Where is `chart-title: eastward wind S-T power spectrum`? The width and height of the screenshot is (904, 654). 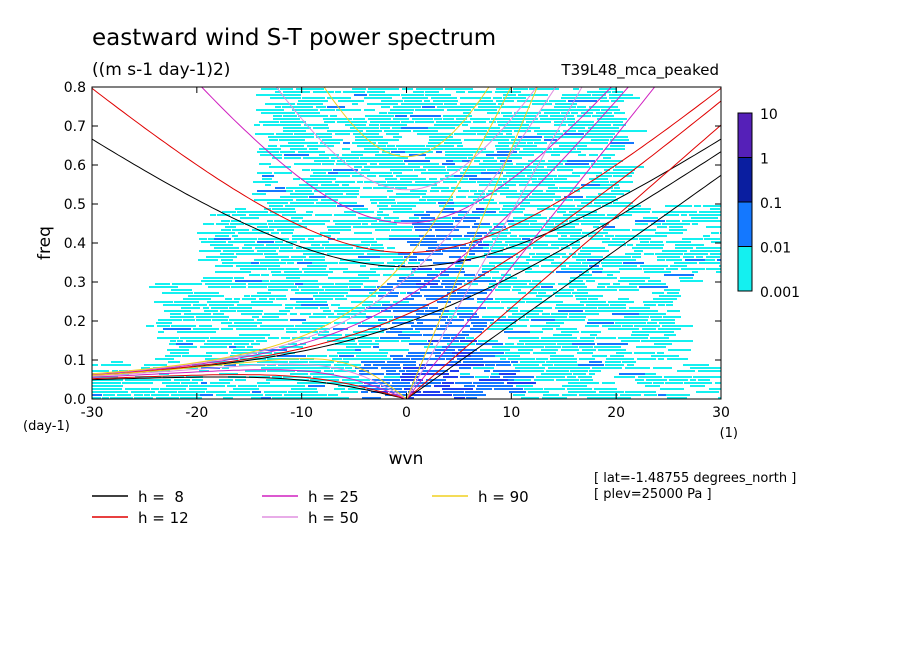
chart-title: eastward wind S-T power spectrum is located at coordinates (294, 38).